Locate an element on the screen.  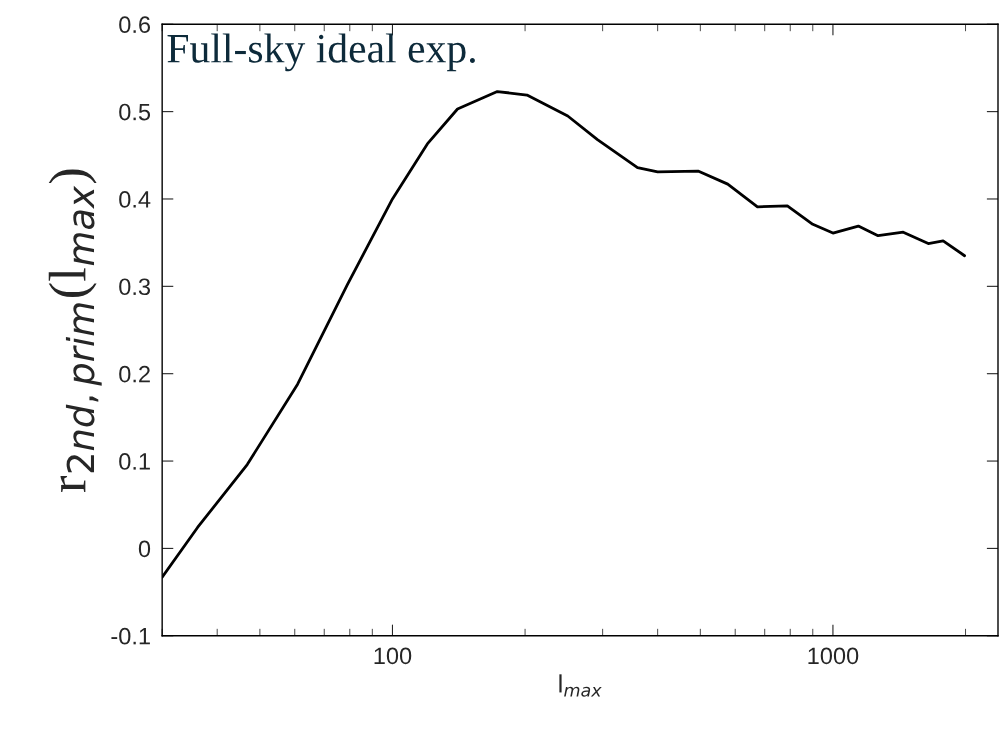
y-tick-label: -0.1 is located at coordinates (130, 636).